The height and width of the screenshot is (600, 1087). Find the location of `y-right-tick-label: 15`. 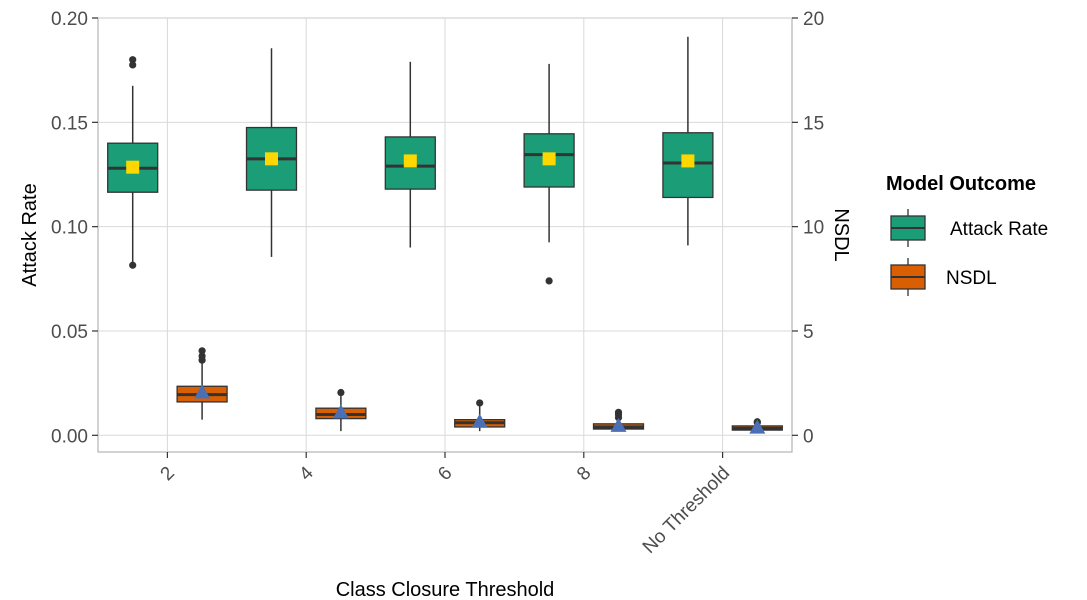

y-right-tick-label: 15 is located at coordinates (813, 123).